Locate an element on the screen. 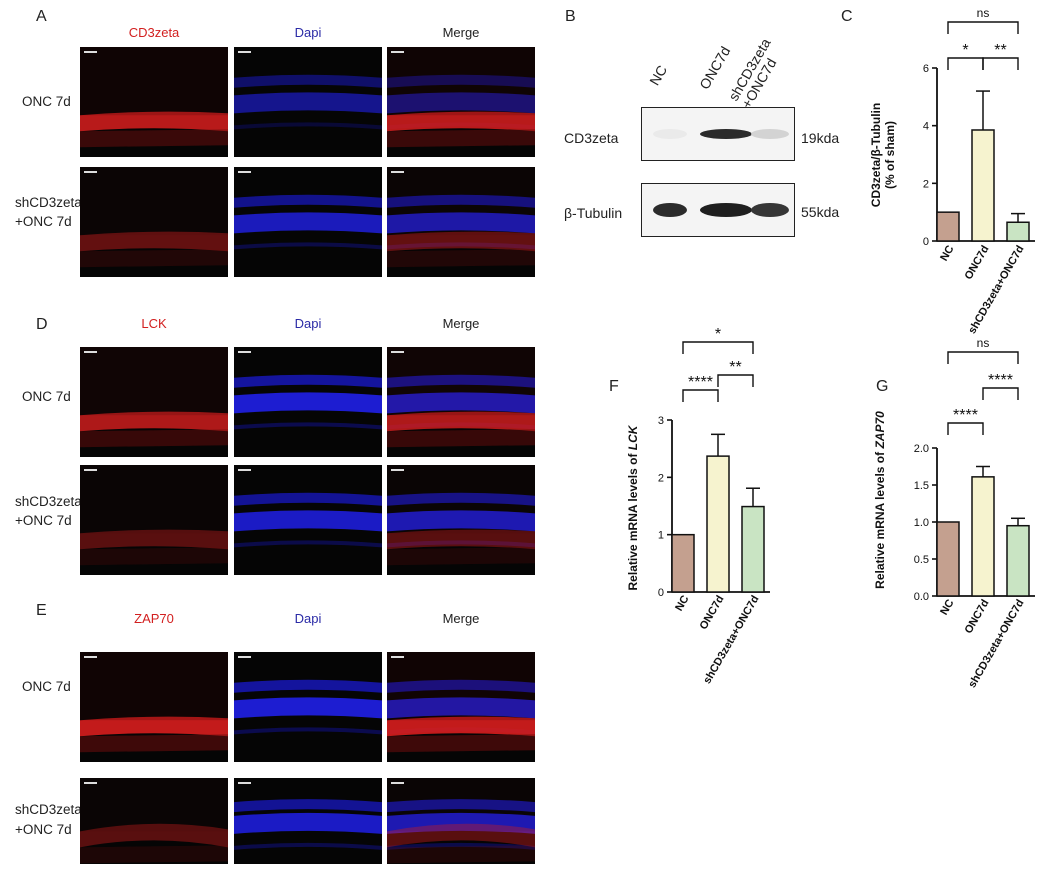 The height and width of the screenshot is (869, 1052). significance-label: * is located at coordinates (718, 334).